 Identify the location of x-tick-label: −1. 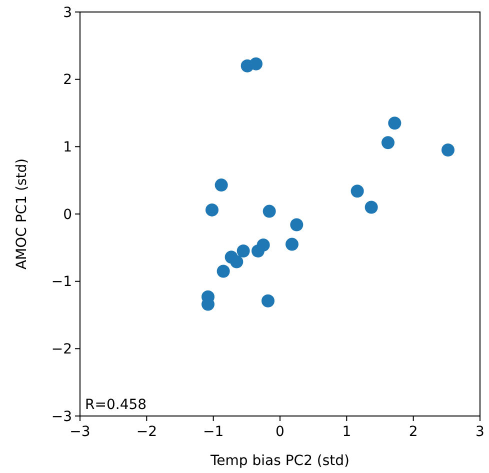
(213, 432).